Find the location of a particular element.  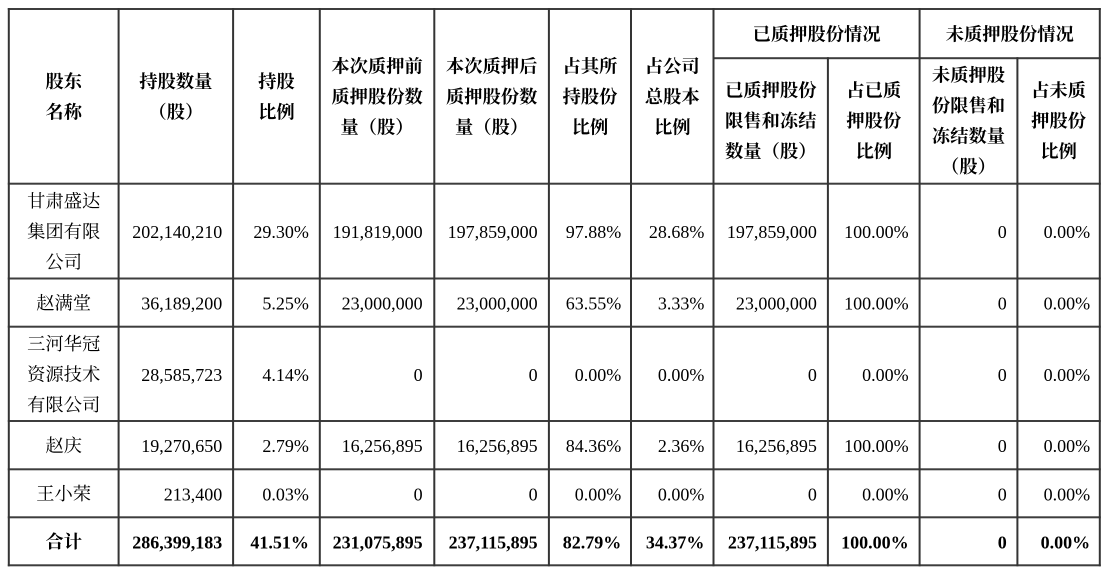

svg-text: 34.37% is located at coordinates (675, 542).